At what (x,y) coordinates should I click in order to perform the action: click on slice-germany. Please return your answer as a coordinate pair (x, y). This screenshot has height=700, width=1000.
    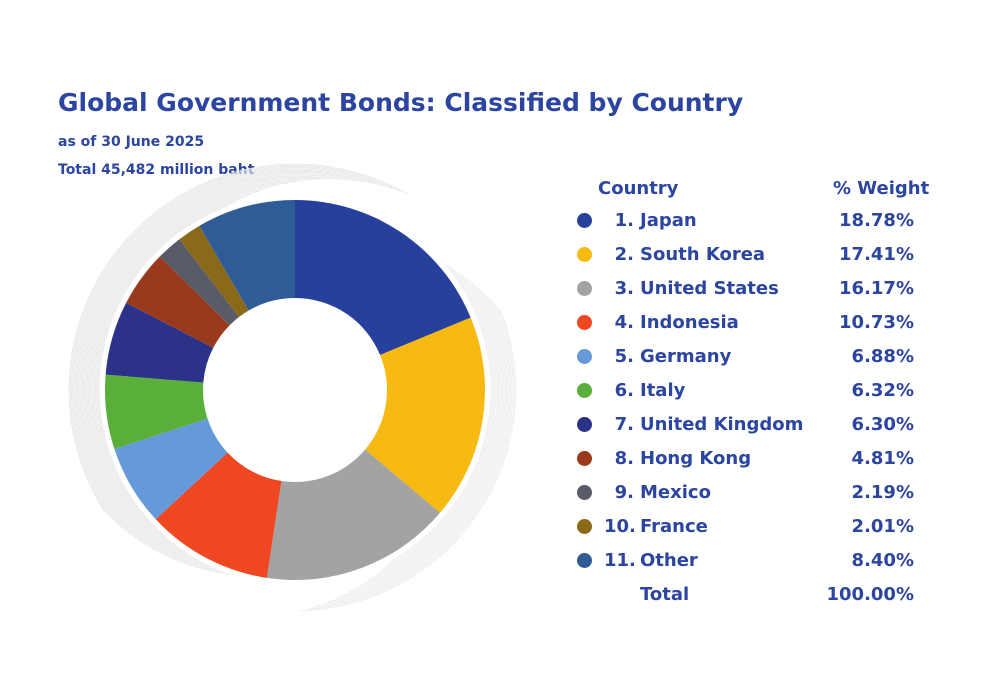
    Looking at the image, I should click on (171, 469).